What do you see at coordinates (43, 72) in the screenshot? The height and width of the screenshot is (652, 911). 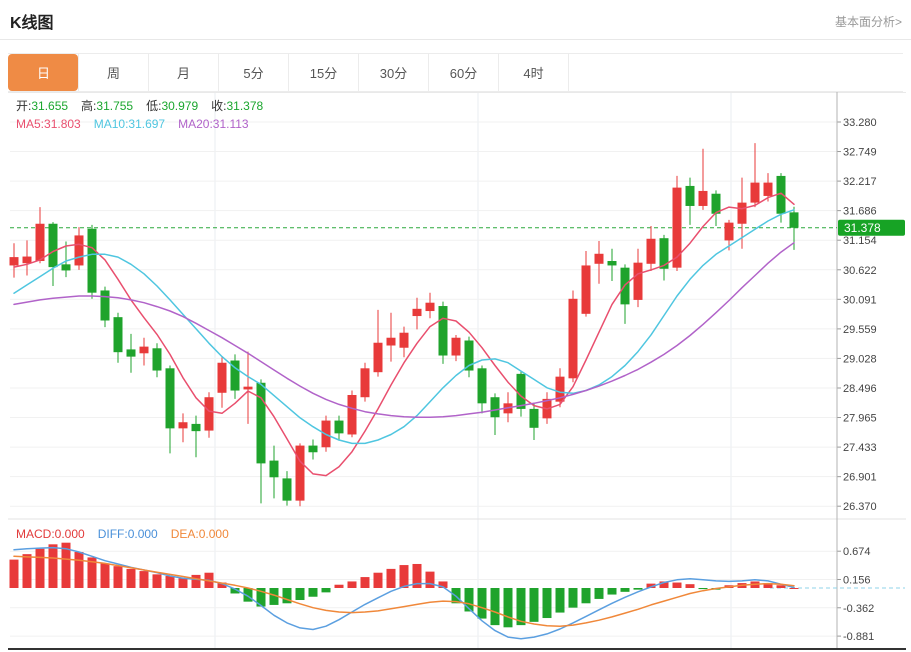 I see `tab-day: 日` at bounding box center [43, 72].